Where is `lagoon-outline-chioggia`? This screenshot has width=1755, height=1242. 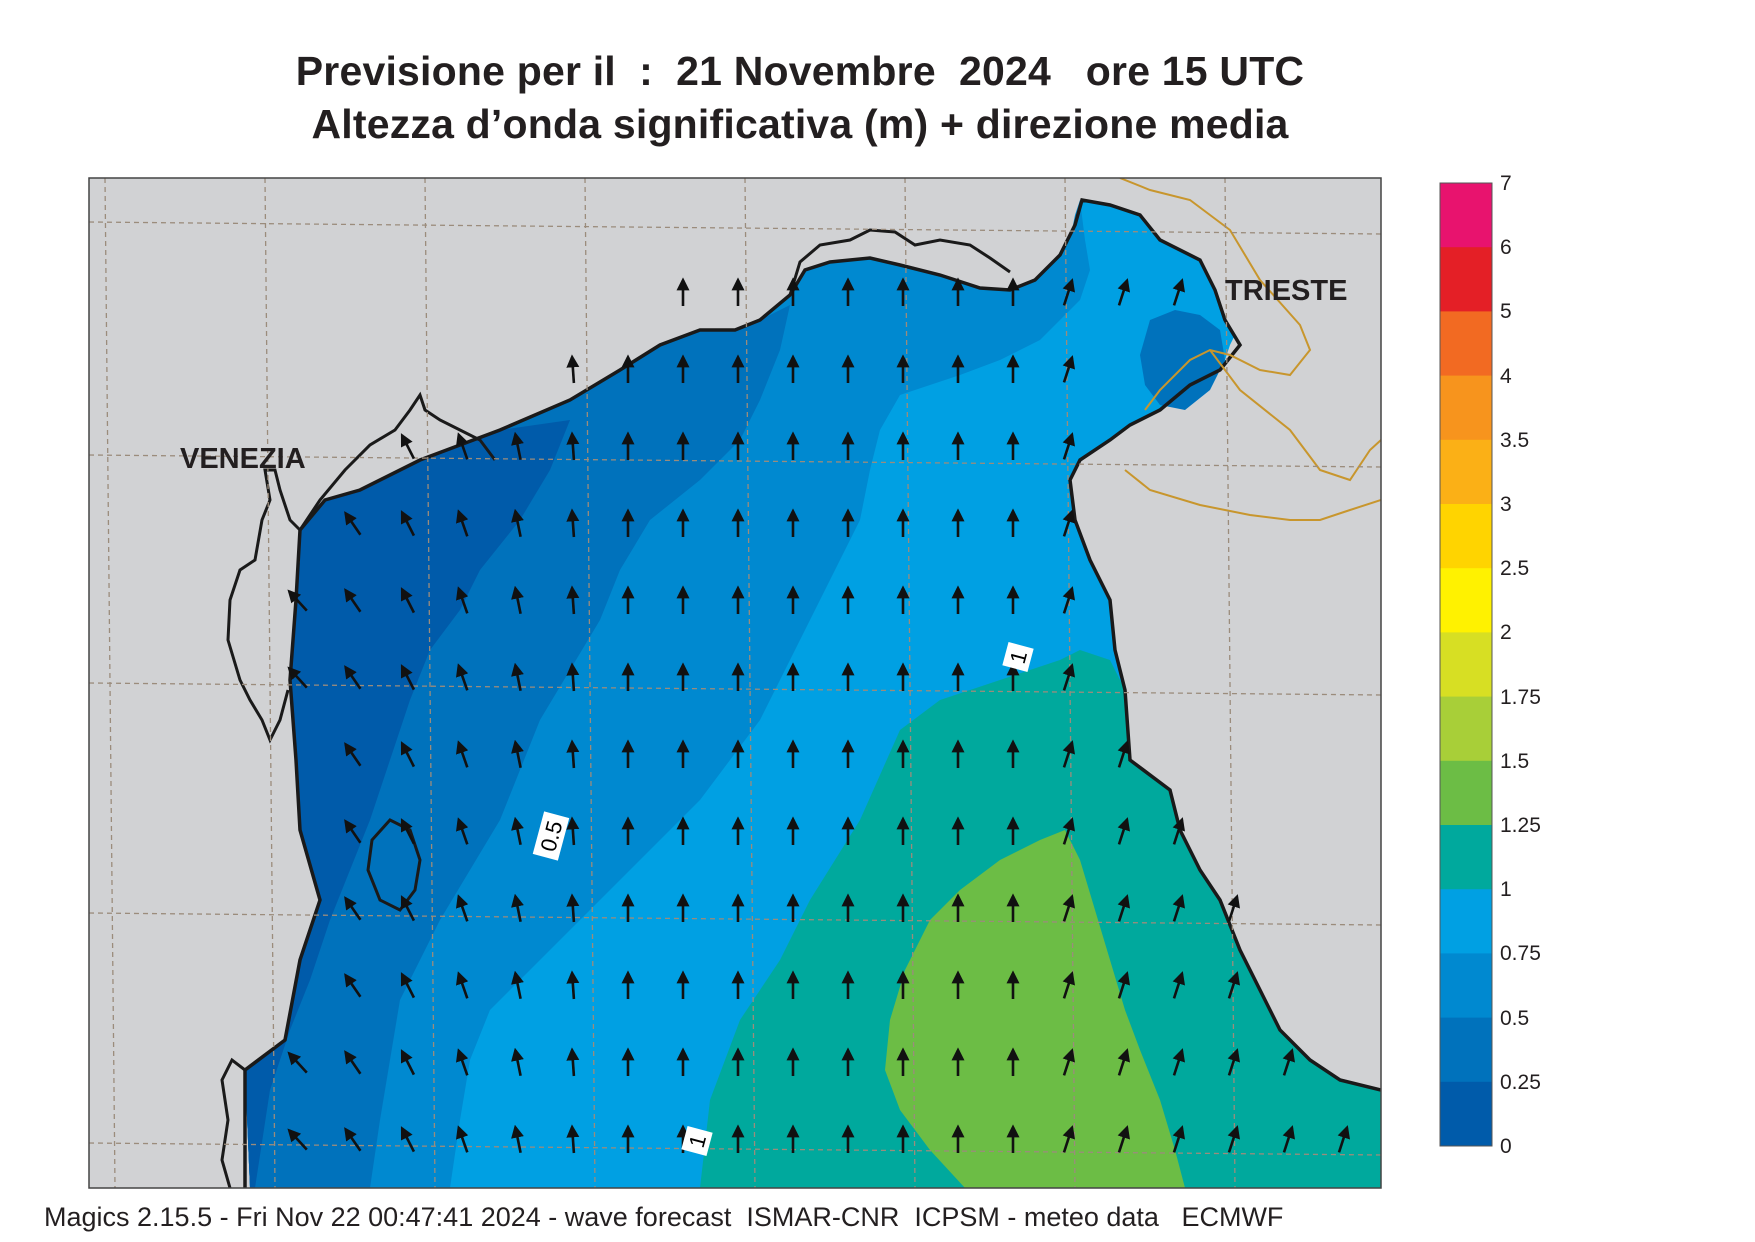
lagoon-outline-chioggia is located at coordinates (394, 865).